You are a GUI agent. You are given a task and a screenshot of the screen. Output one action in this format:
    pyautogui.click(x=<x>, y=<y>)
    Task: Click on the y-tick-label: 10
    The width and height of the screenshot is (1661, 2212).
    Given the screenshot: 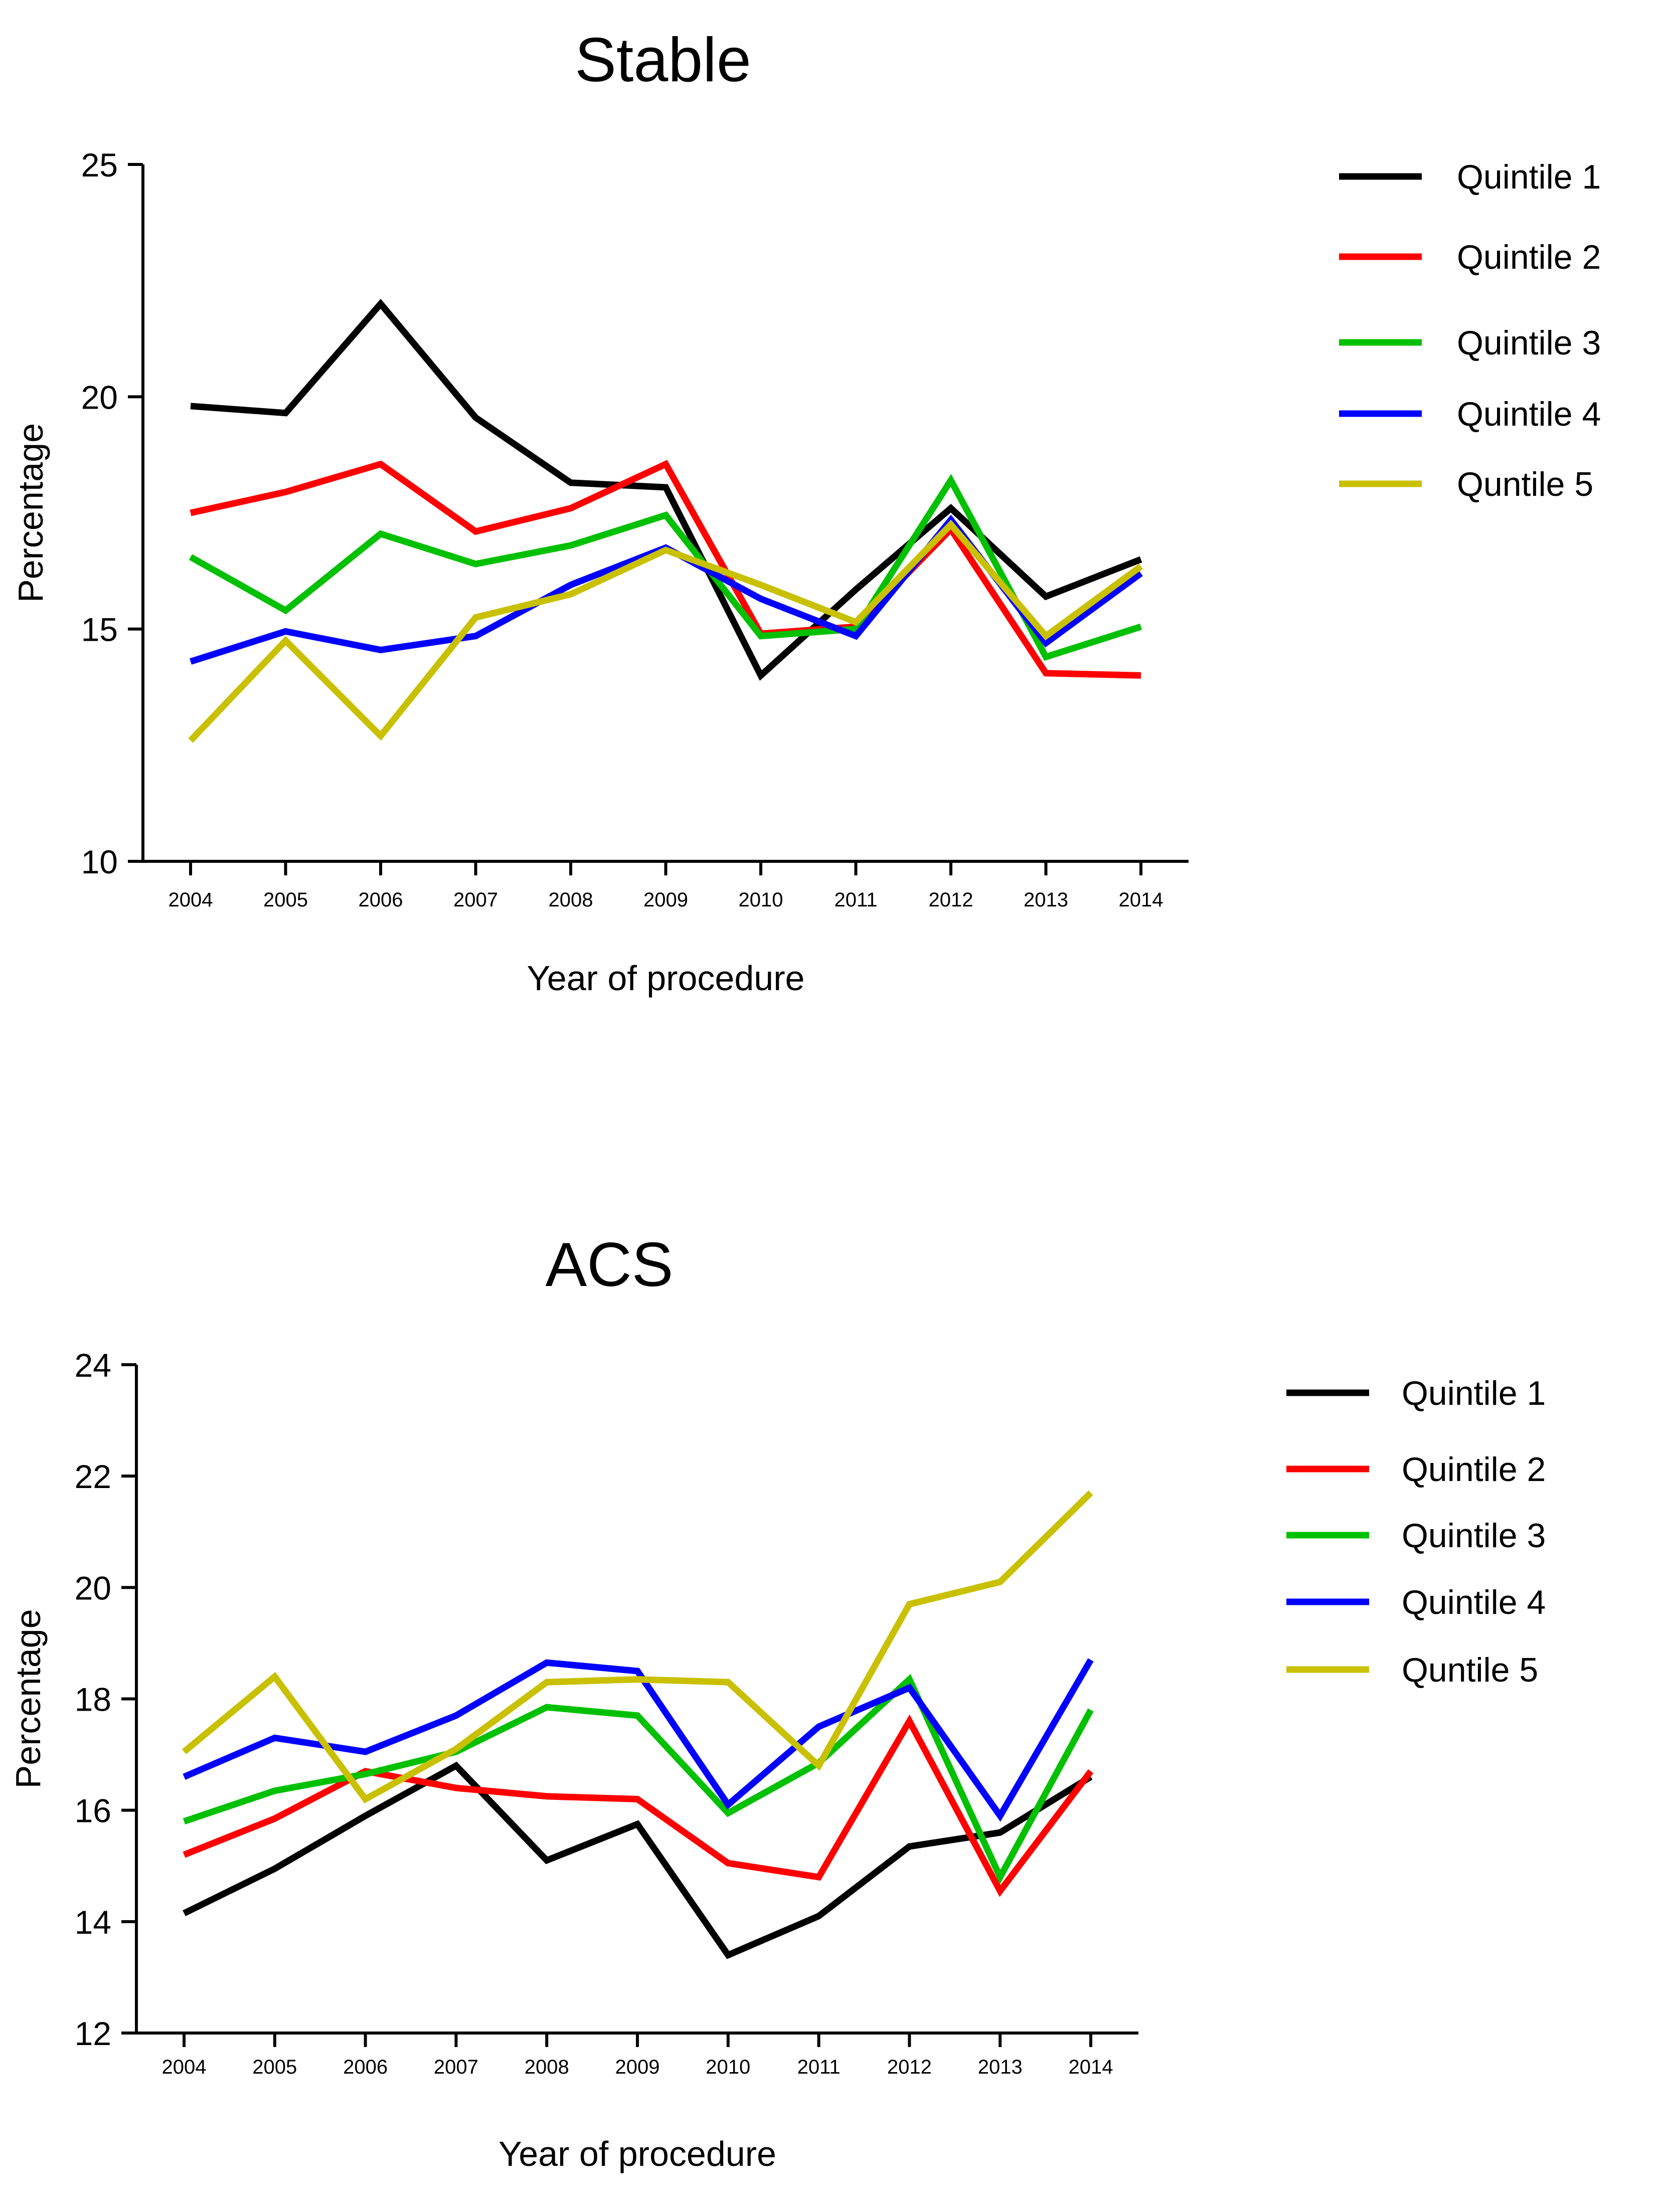 What is the action you would take?
    pyautogui.click(x=99, y=862)
    